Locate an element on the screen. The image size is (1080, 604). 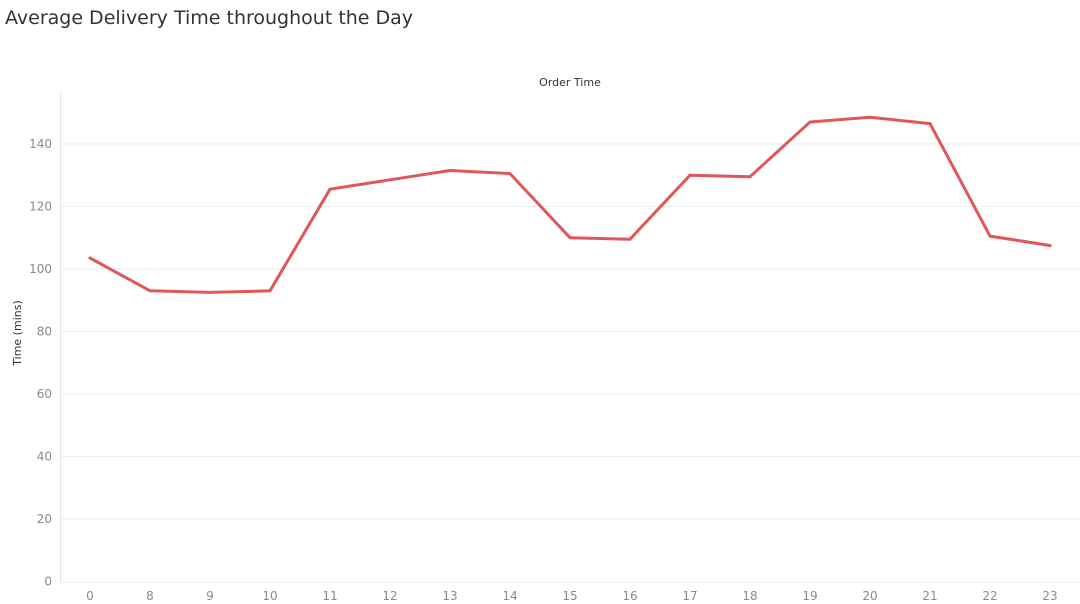
x-tick-label: 11 is located at coordinates (329, 596).